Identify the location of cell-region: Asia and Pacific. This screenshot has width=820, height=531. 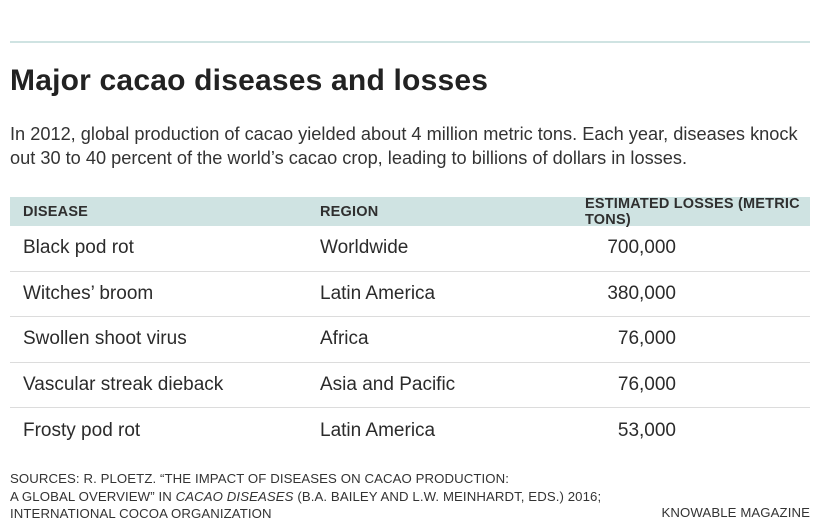
(388, 384).